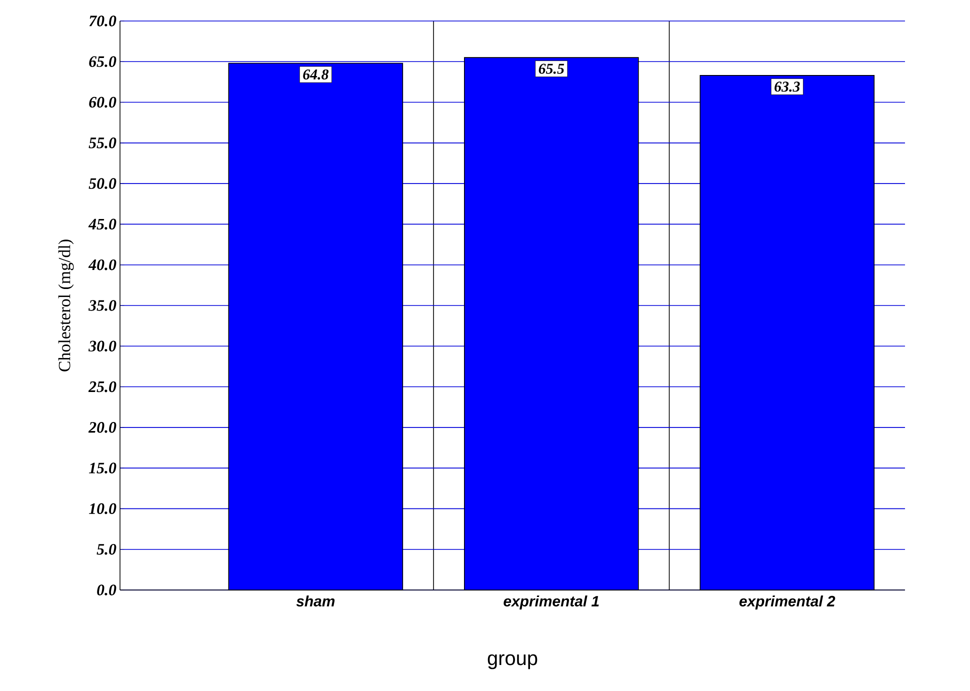 This screenshot has height=691, width=970. I want to click on y-tick-label: 60.0, so click(102, 102).